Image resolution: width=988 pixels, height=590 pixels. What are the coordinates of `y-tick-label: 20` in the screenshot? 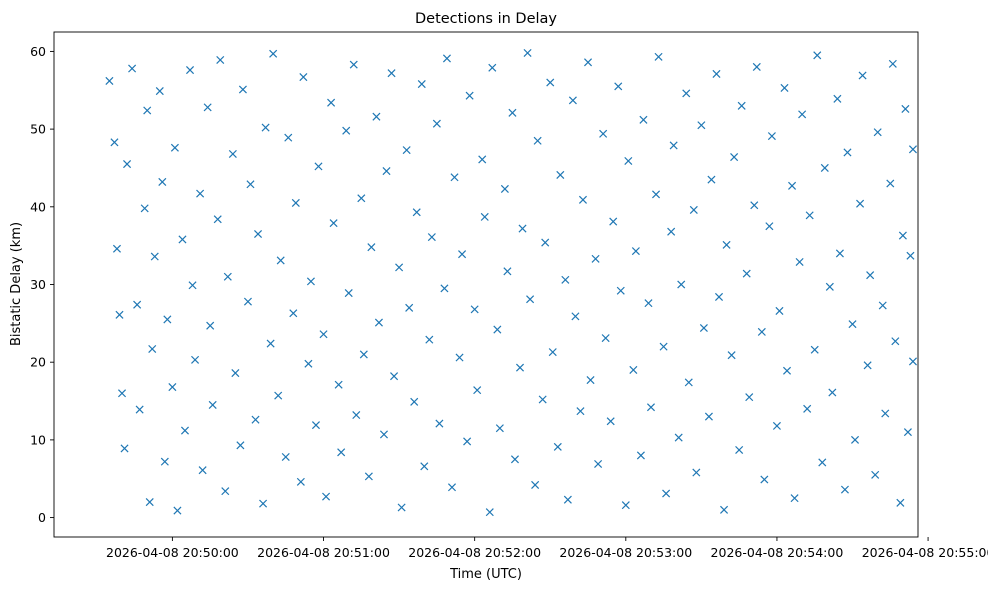 It's located at (38, 362).